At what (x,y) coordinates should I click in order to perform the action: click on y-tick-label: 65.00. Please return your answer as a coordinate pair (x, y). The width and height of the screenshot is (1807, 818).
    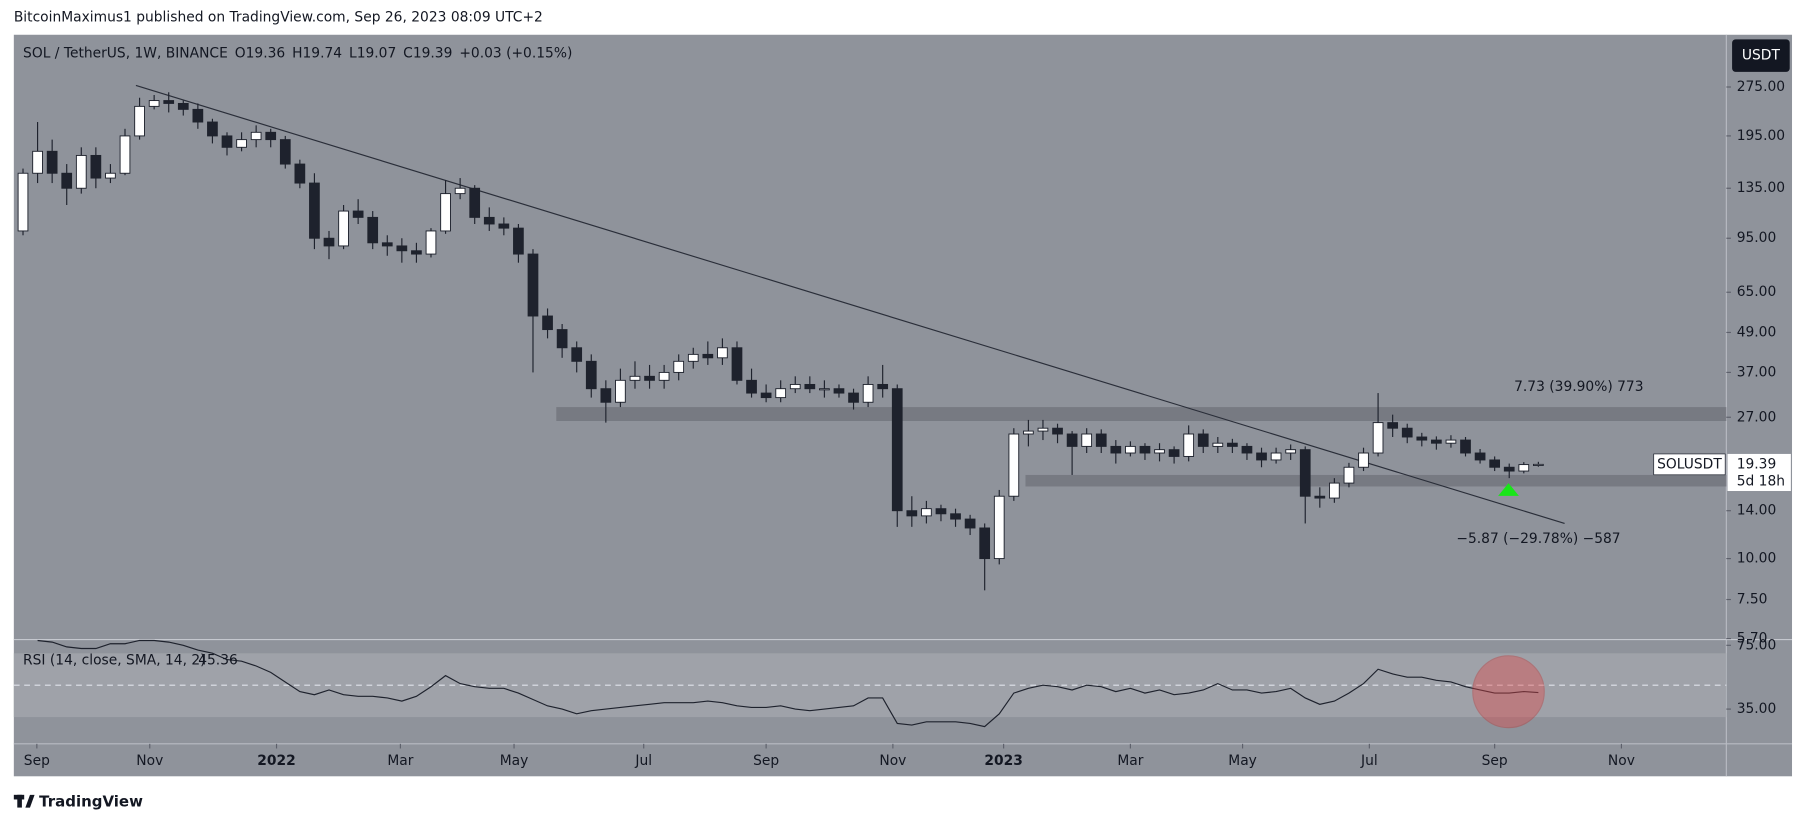
    Looking at the image, I should click on (1757, 292).